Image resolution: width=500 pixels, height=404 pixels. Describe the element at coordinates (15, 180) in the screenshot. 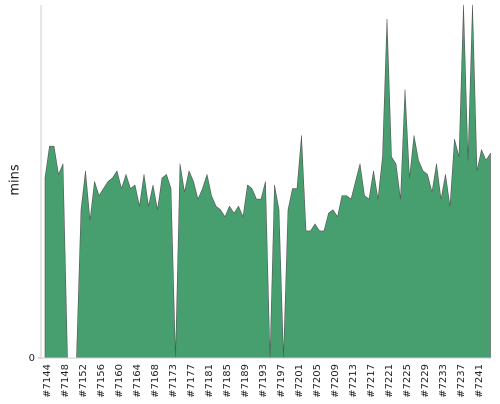

I see `y-axis-title: mins` at that location.